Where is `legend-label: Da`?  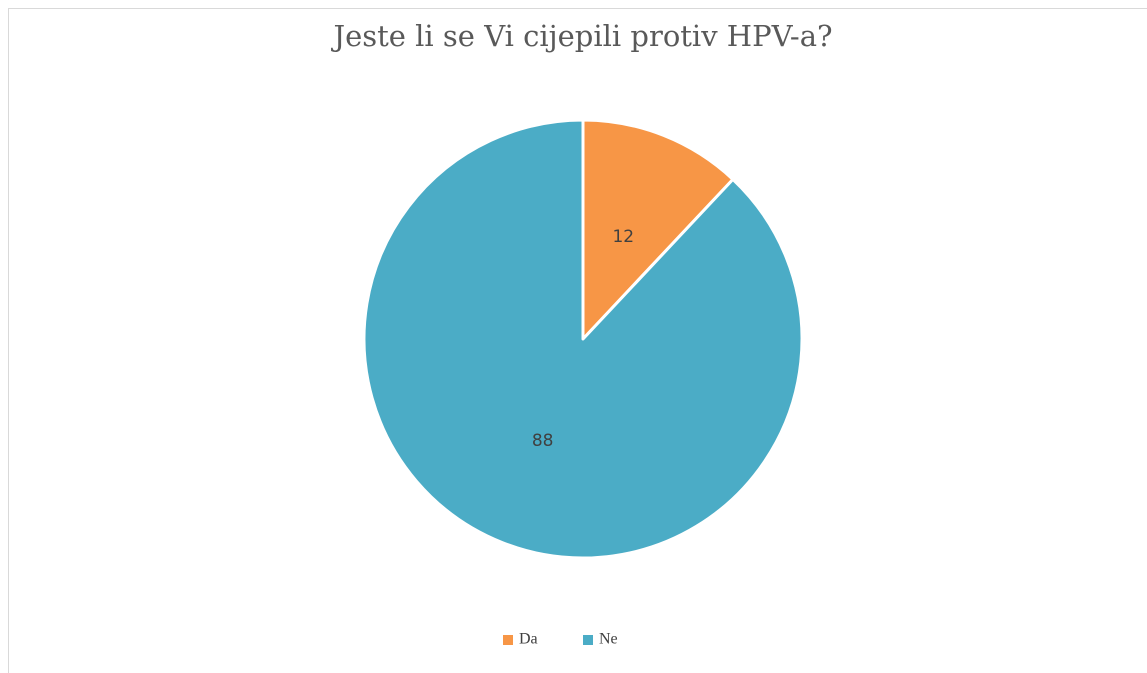 legend-label: Da is located at coordinates (528, 639).